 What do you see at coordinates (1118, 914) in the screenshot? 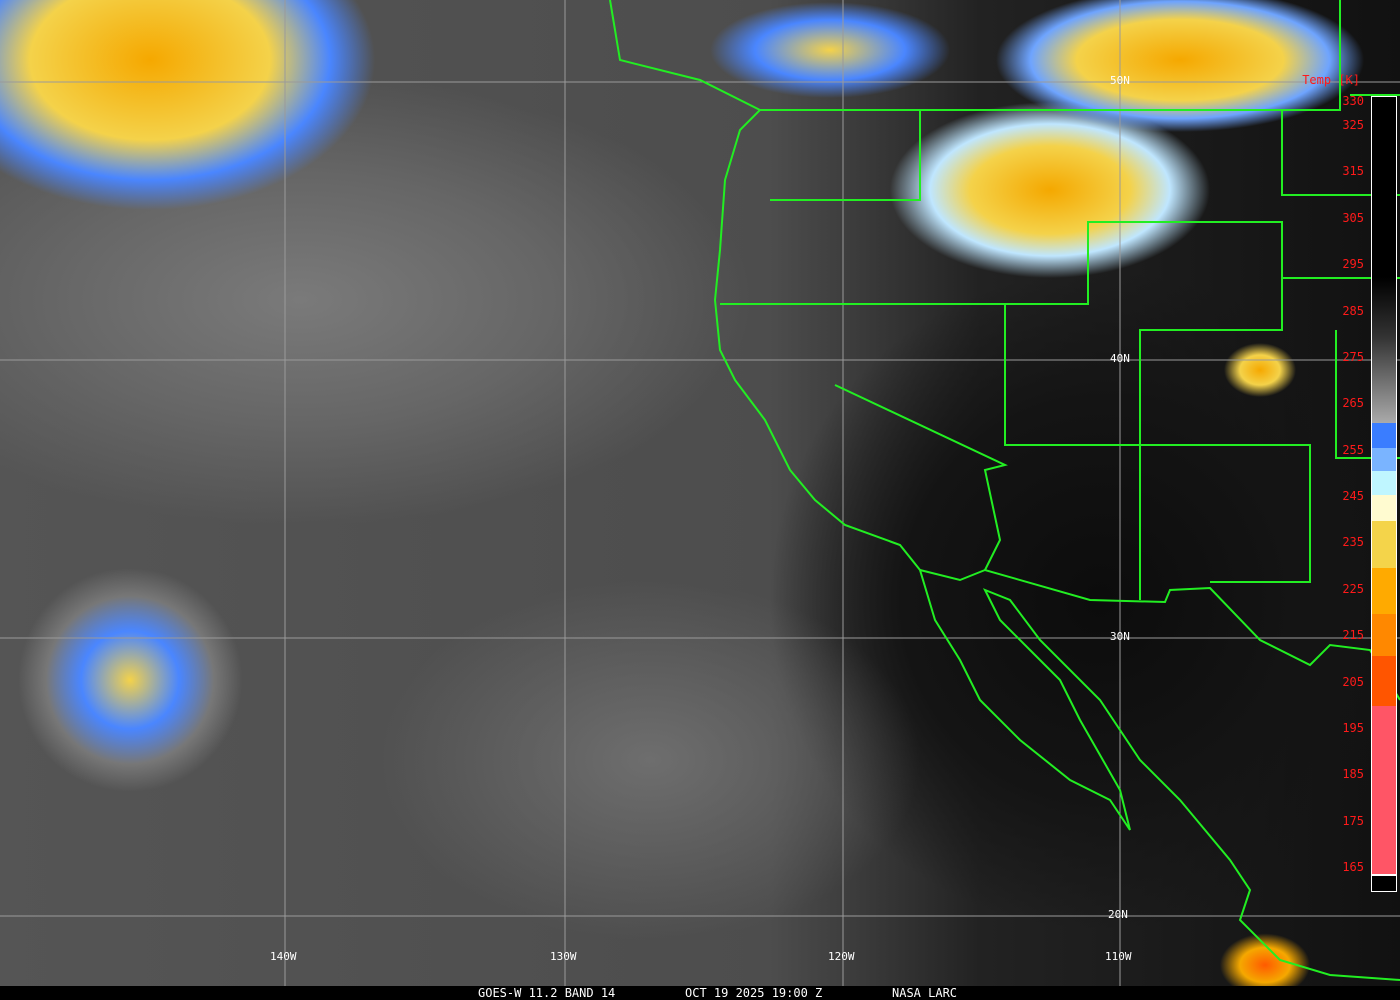
I see `lat-label-20n: 20N` at bounding box center [1118, 914].